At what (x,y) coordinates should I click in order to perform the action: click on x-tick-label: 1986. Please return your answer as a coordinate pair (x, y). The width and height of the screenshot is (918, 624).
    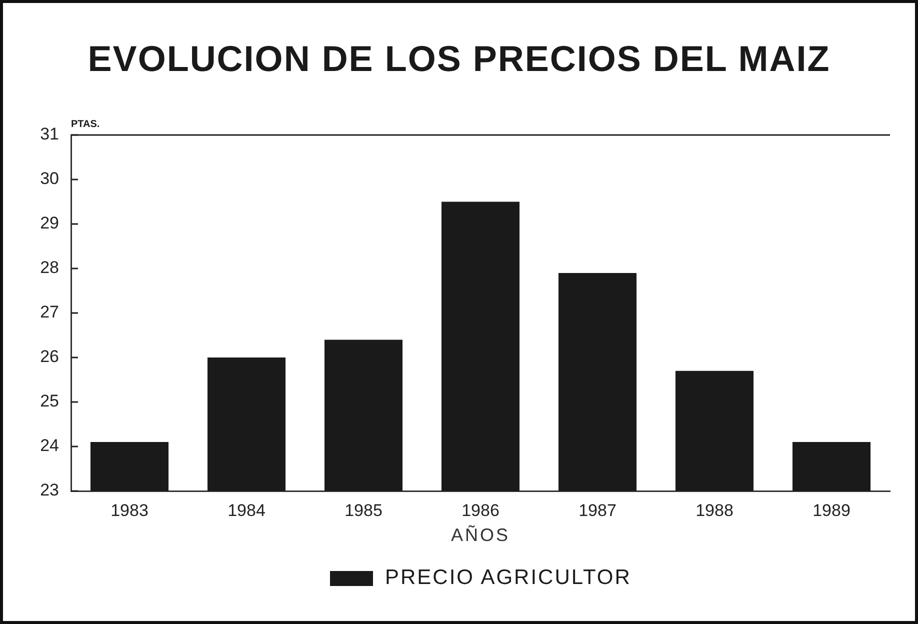
    Looking at the image, I should click on (481, 510).